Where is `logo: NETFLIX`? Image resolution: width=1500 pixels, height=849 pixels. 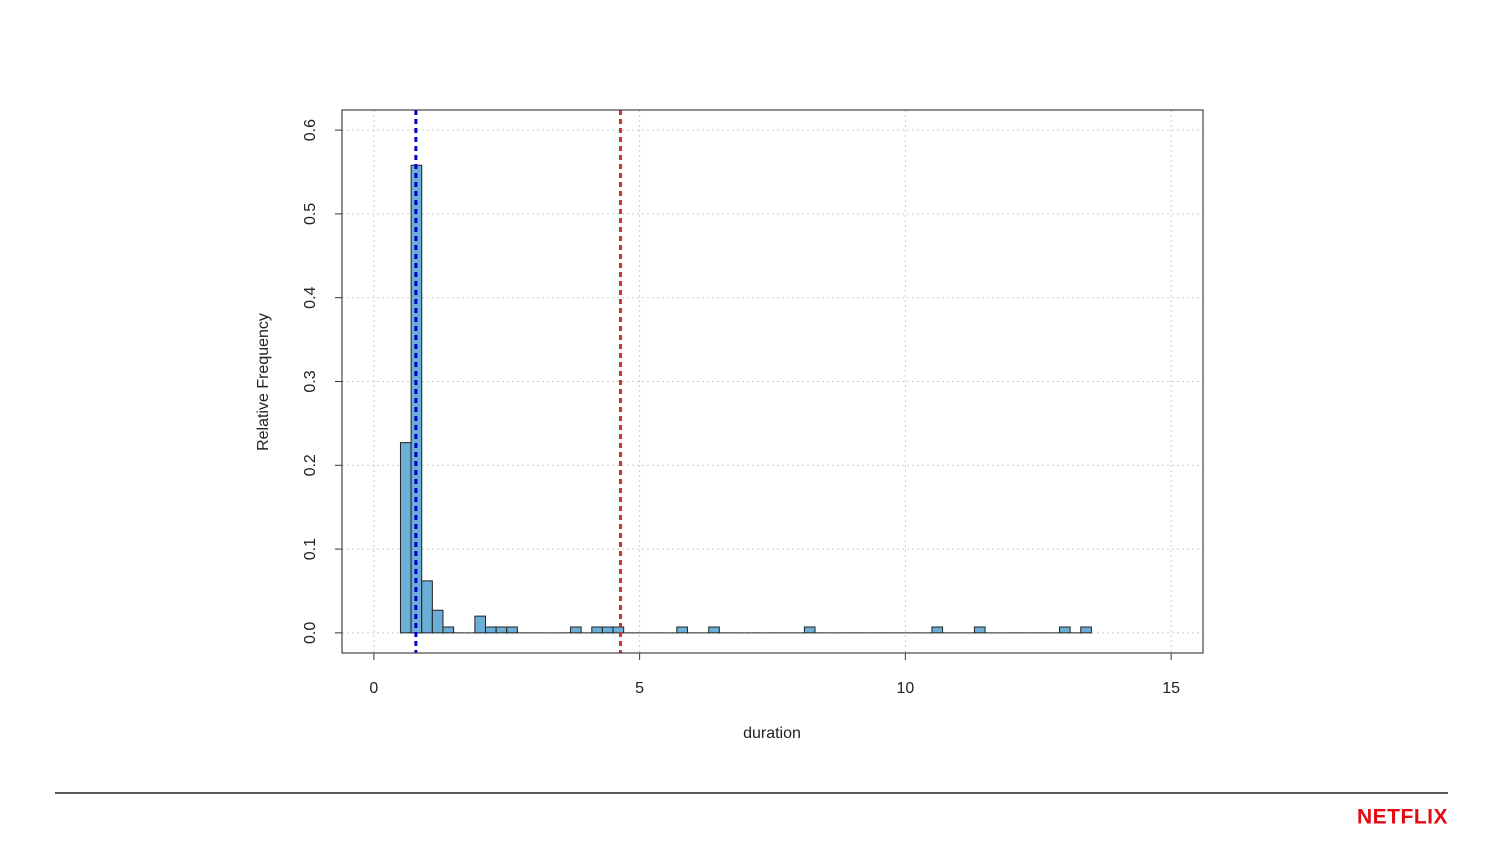
logo: NETFLIX is located at coordinates (1402, 817).